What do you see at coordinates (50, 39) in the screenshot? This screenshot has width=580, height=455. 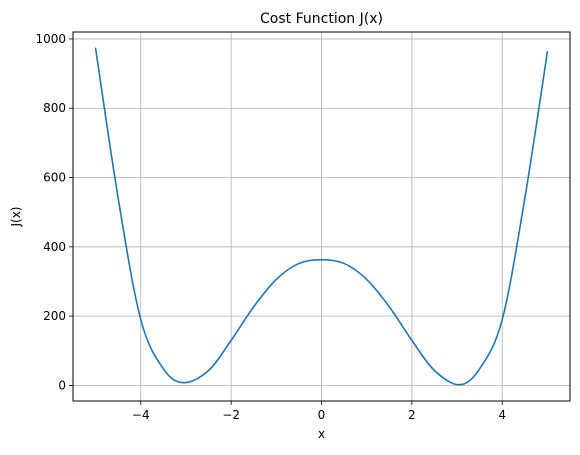 I see `y-tick-label: 1000` at bounding box center [50, 39].